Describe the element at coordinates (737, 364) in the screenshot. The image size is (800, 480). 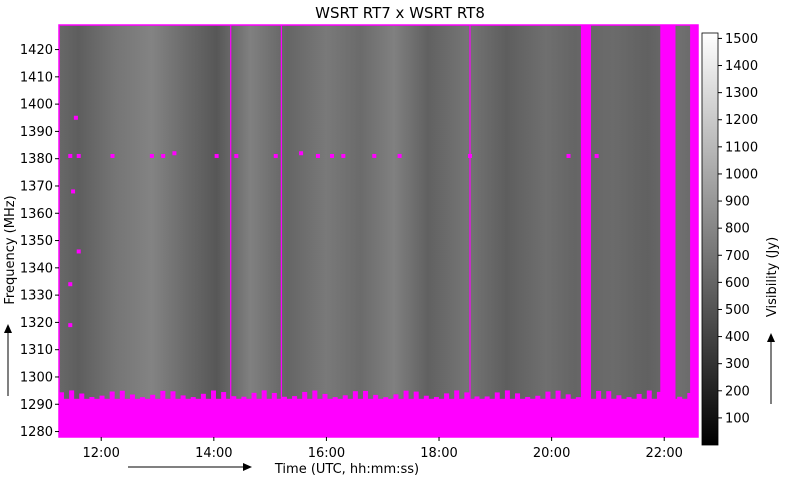
I see `colorbar-tick-label: 300` at that location.